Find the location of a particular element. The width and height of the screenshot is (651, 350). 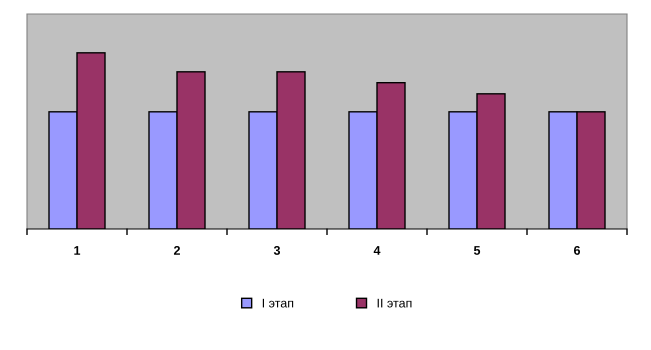

legend-label: I этап is located at coordinates (278, 303).